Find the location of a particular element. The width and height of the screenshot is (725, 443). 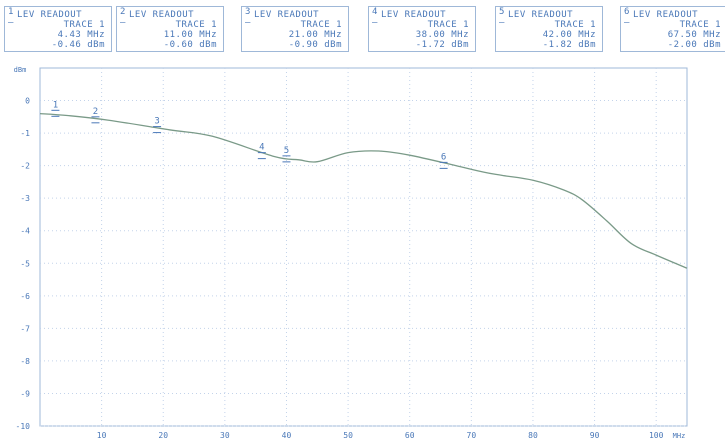

x-tick-label: 20 is located at coordinates (163, 435).